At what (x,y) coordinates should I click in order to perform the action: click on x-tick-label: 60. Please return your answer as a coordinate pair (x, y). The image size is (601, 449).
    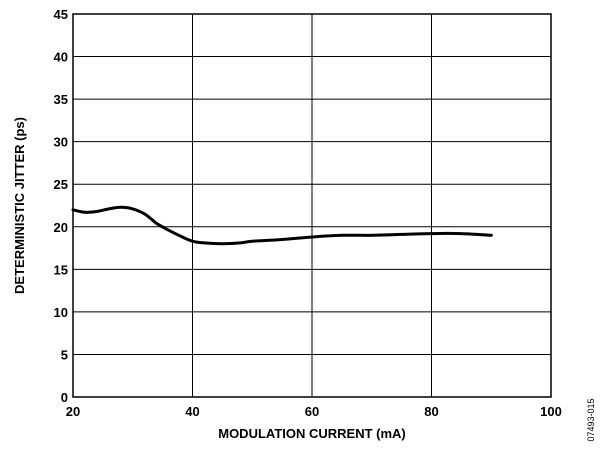
    Looking at the image, I should click on (312, 411).